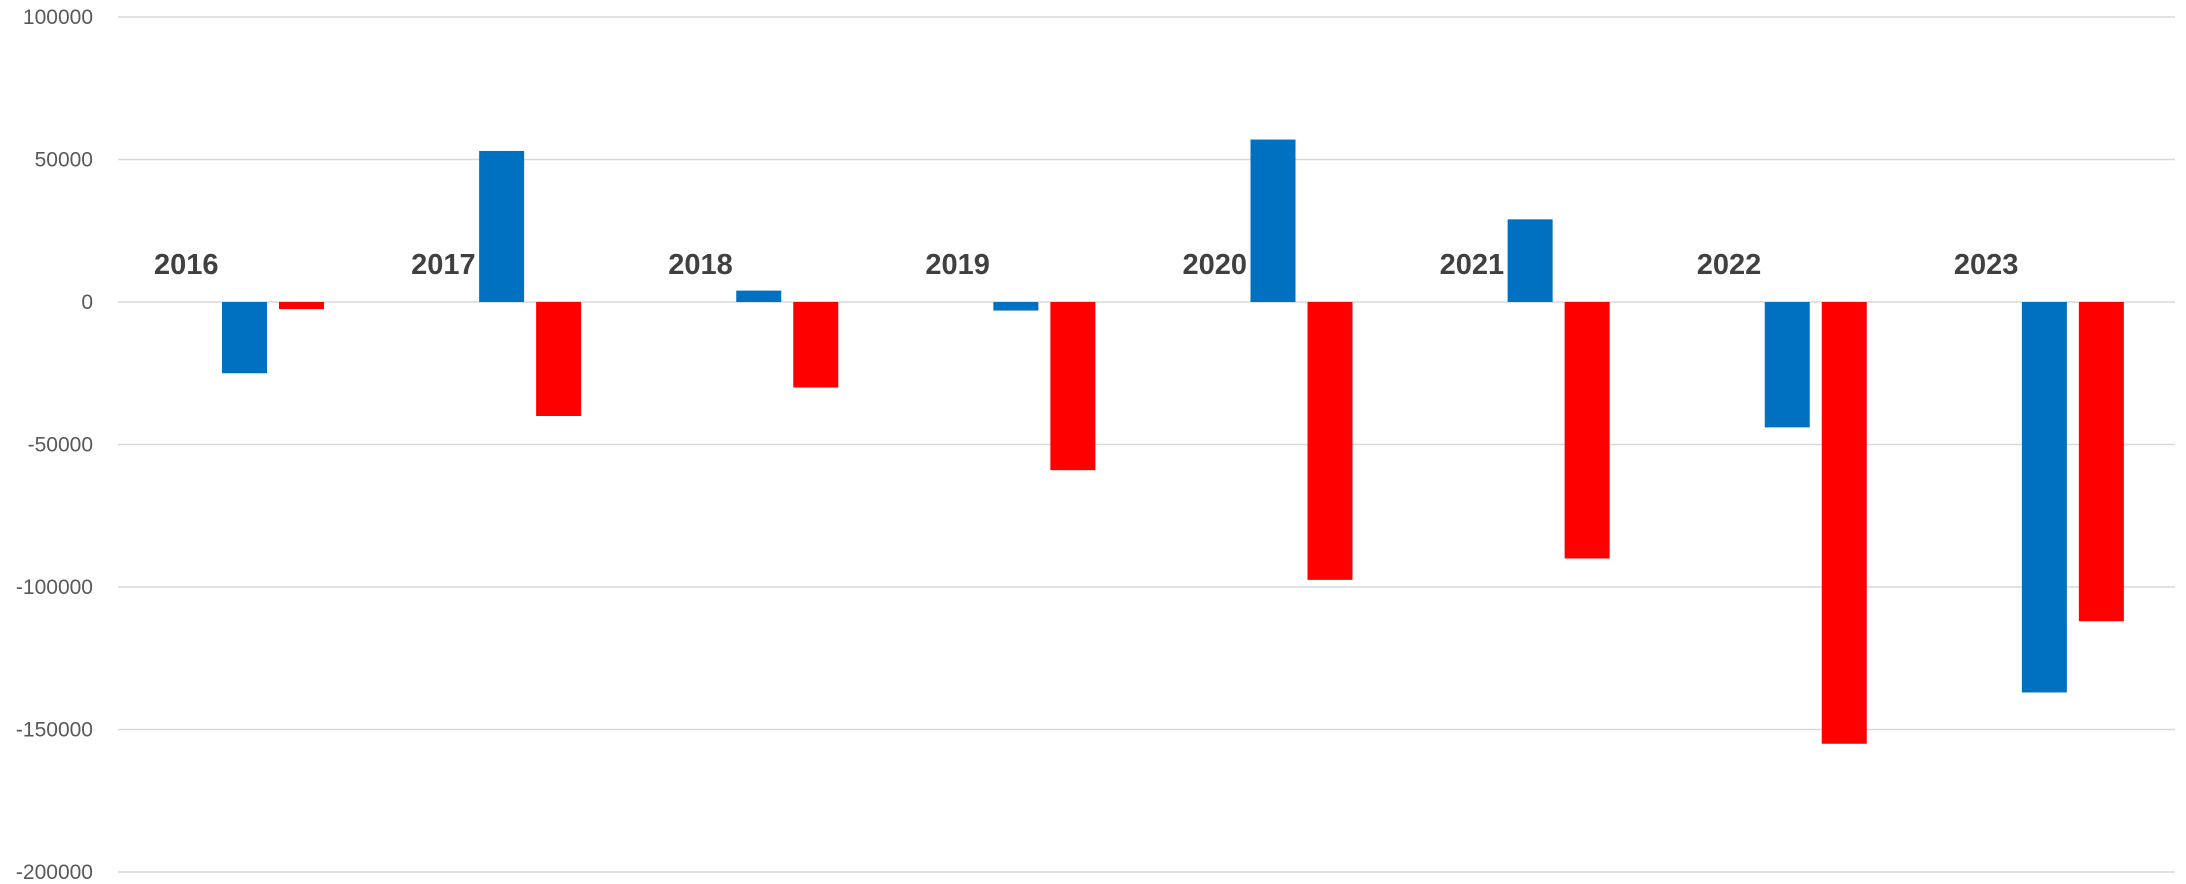 This screenshot has width=2186, height=884. What do you see at coordinates (1273, 220) in the screenshot?
I see `bar-series-1-2020` at bounding box center [1273, 220].